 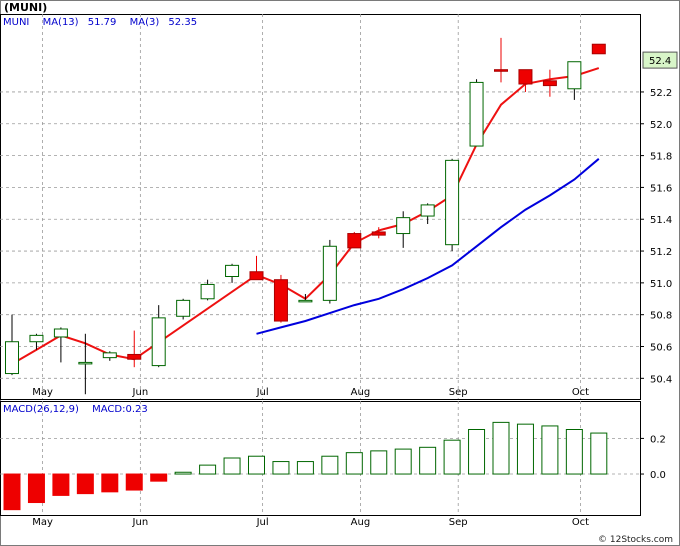 I want to click on chart-title: (MUNI), so click(x=25, y=7).